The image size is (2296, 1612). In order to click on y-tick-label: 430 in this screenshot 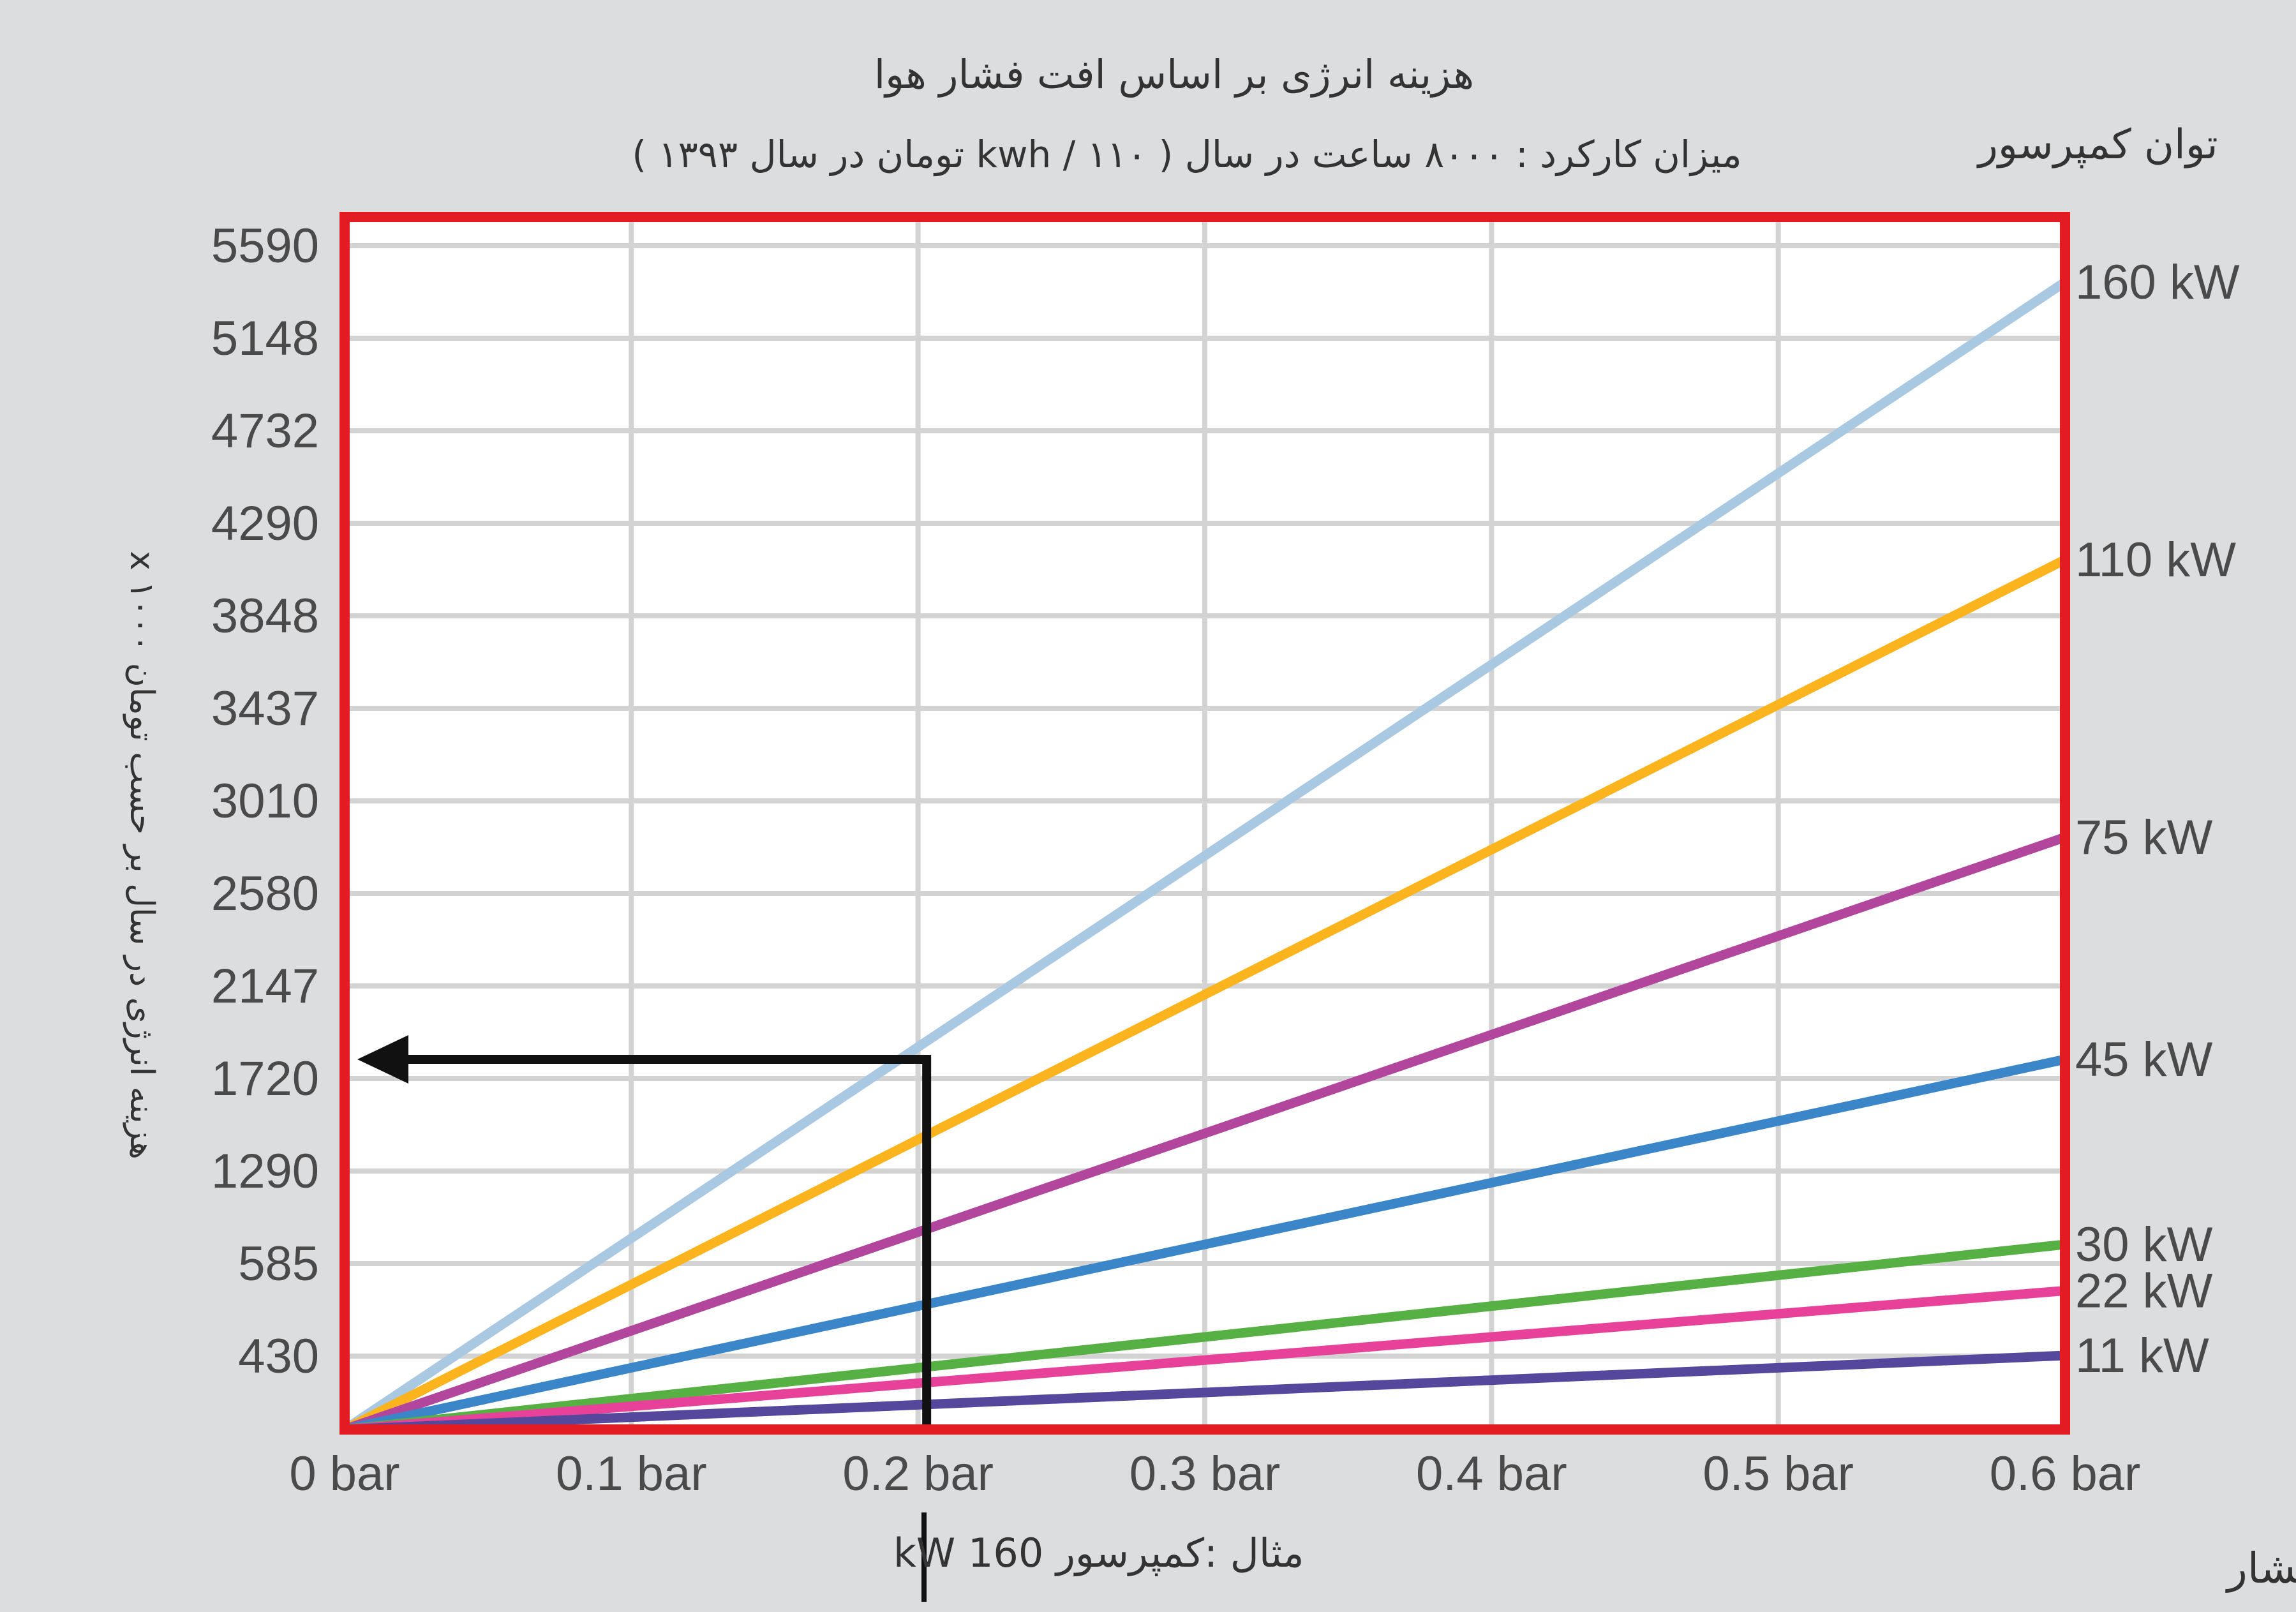, I will do `click(278, 1356)`.